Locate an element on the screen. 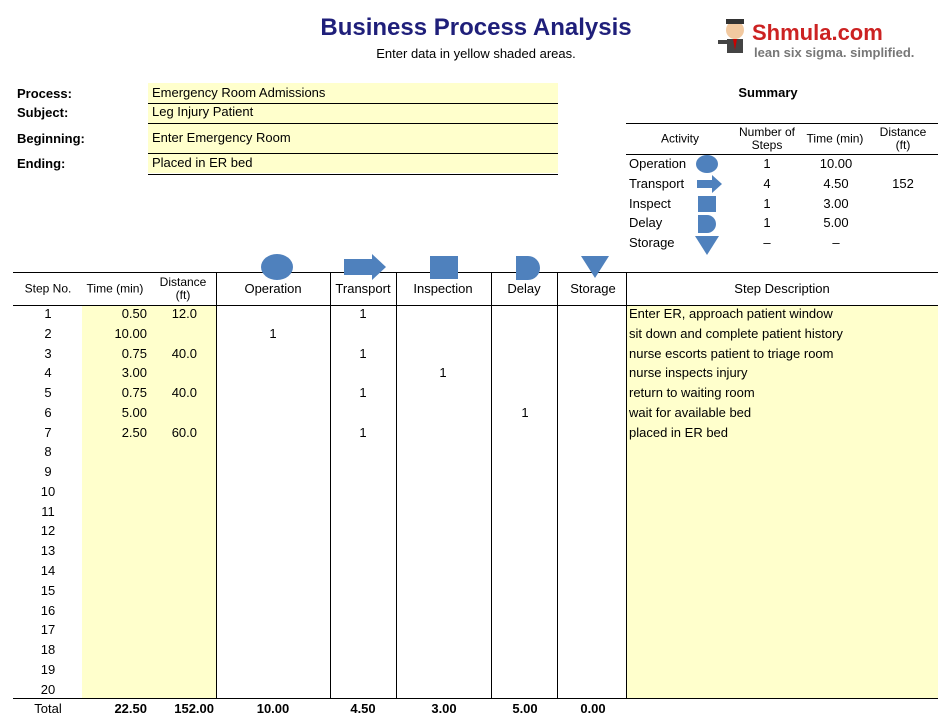 This screenshot has width=943, height=725. cell: 7 is located at coordinates (48, 432).